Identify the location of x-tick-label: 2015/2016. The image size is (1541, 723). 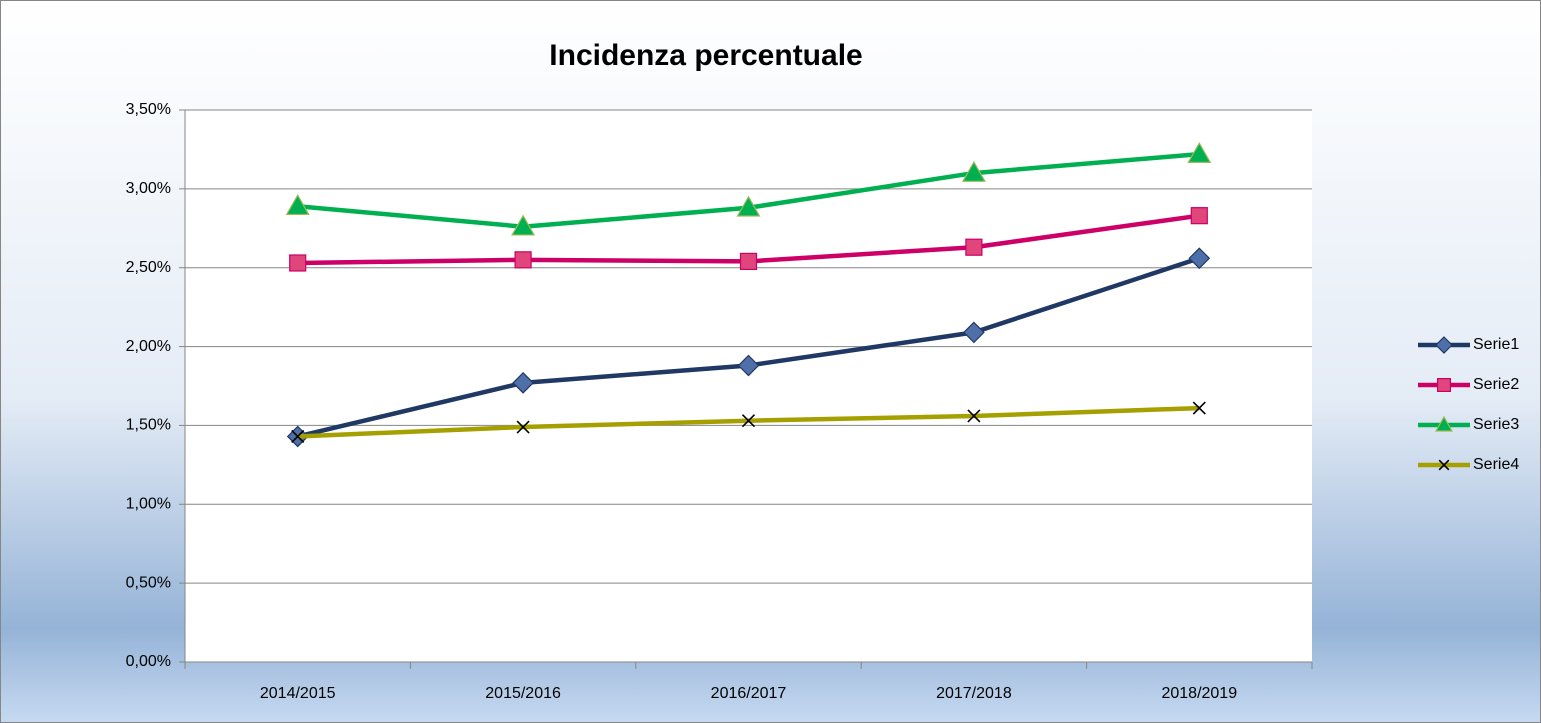
(523, 693).